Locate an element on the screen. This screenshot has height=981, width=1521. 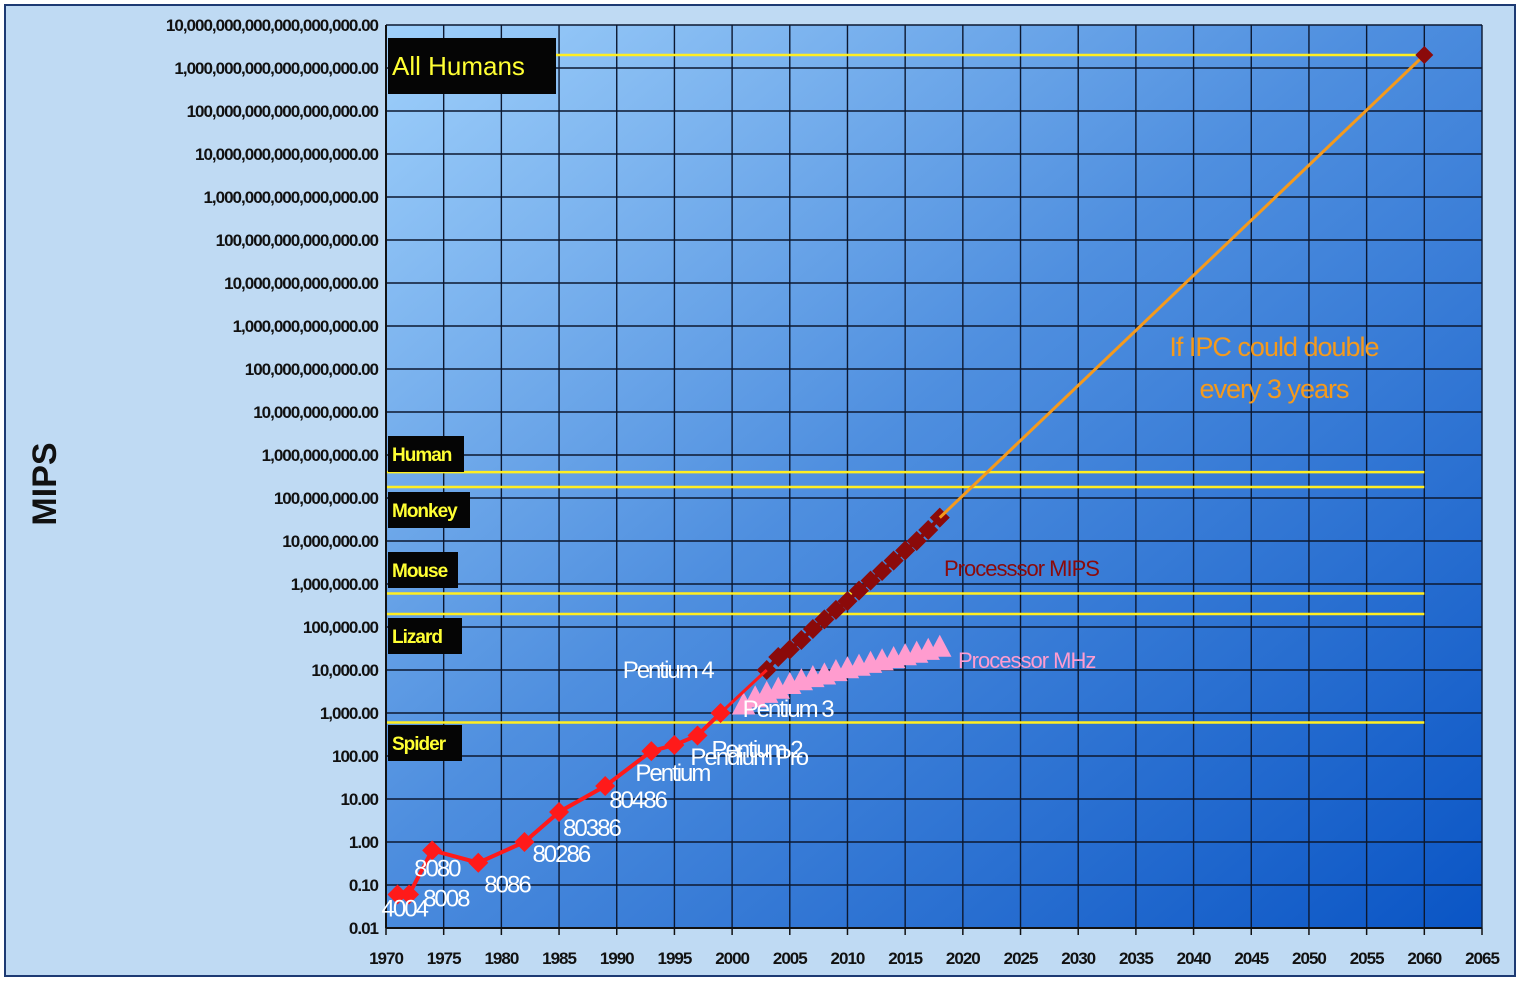
series-label-ipc: If IPC could double is located at coordinates (1273, 347).